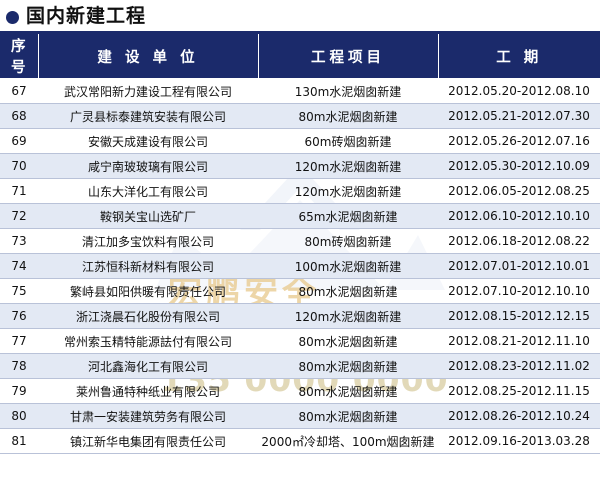 Image resolution: width=600 pixels, height=500 pixels. I want to click on cell-duration: 2012.09.16-2013.03.28, so click(519, 441).